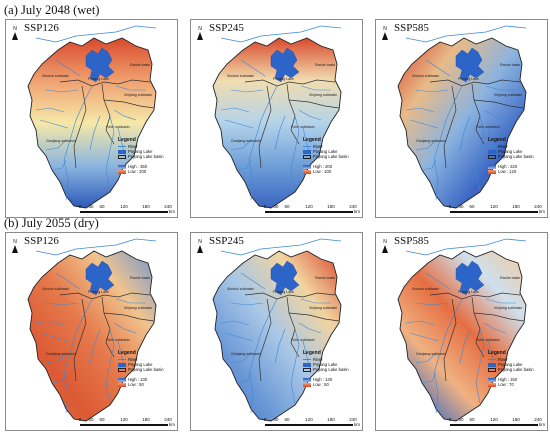  What do you see at coordinates (138, 379) in the screenshot?
I see `legend-high-label: High : 130` at bounding box center [138, 379].